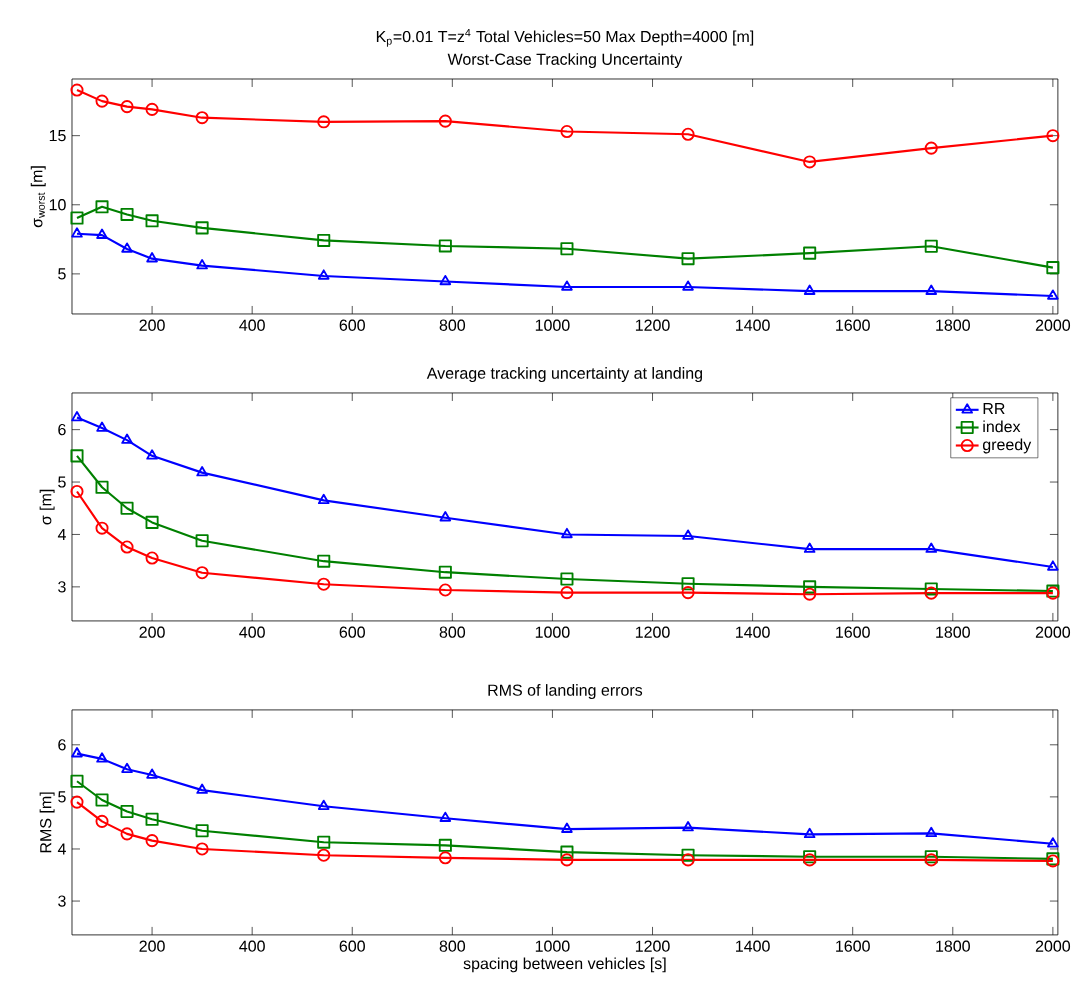 The image size is (1076, 995). I want to click on x-axis-title: spacing between vehicles [s], so click(564, 965).